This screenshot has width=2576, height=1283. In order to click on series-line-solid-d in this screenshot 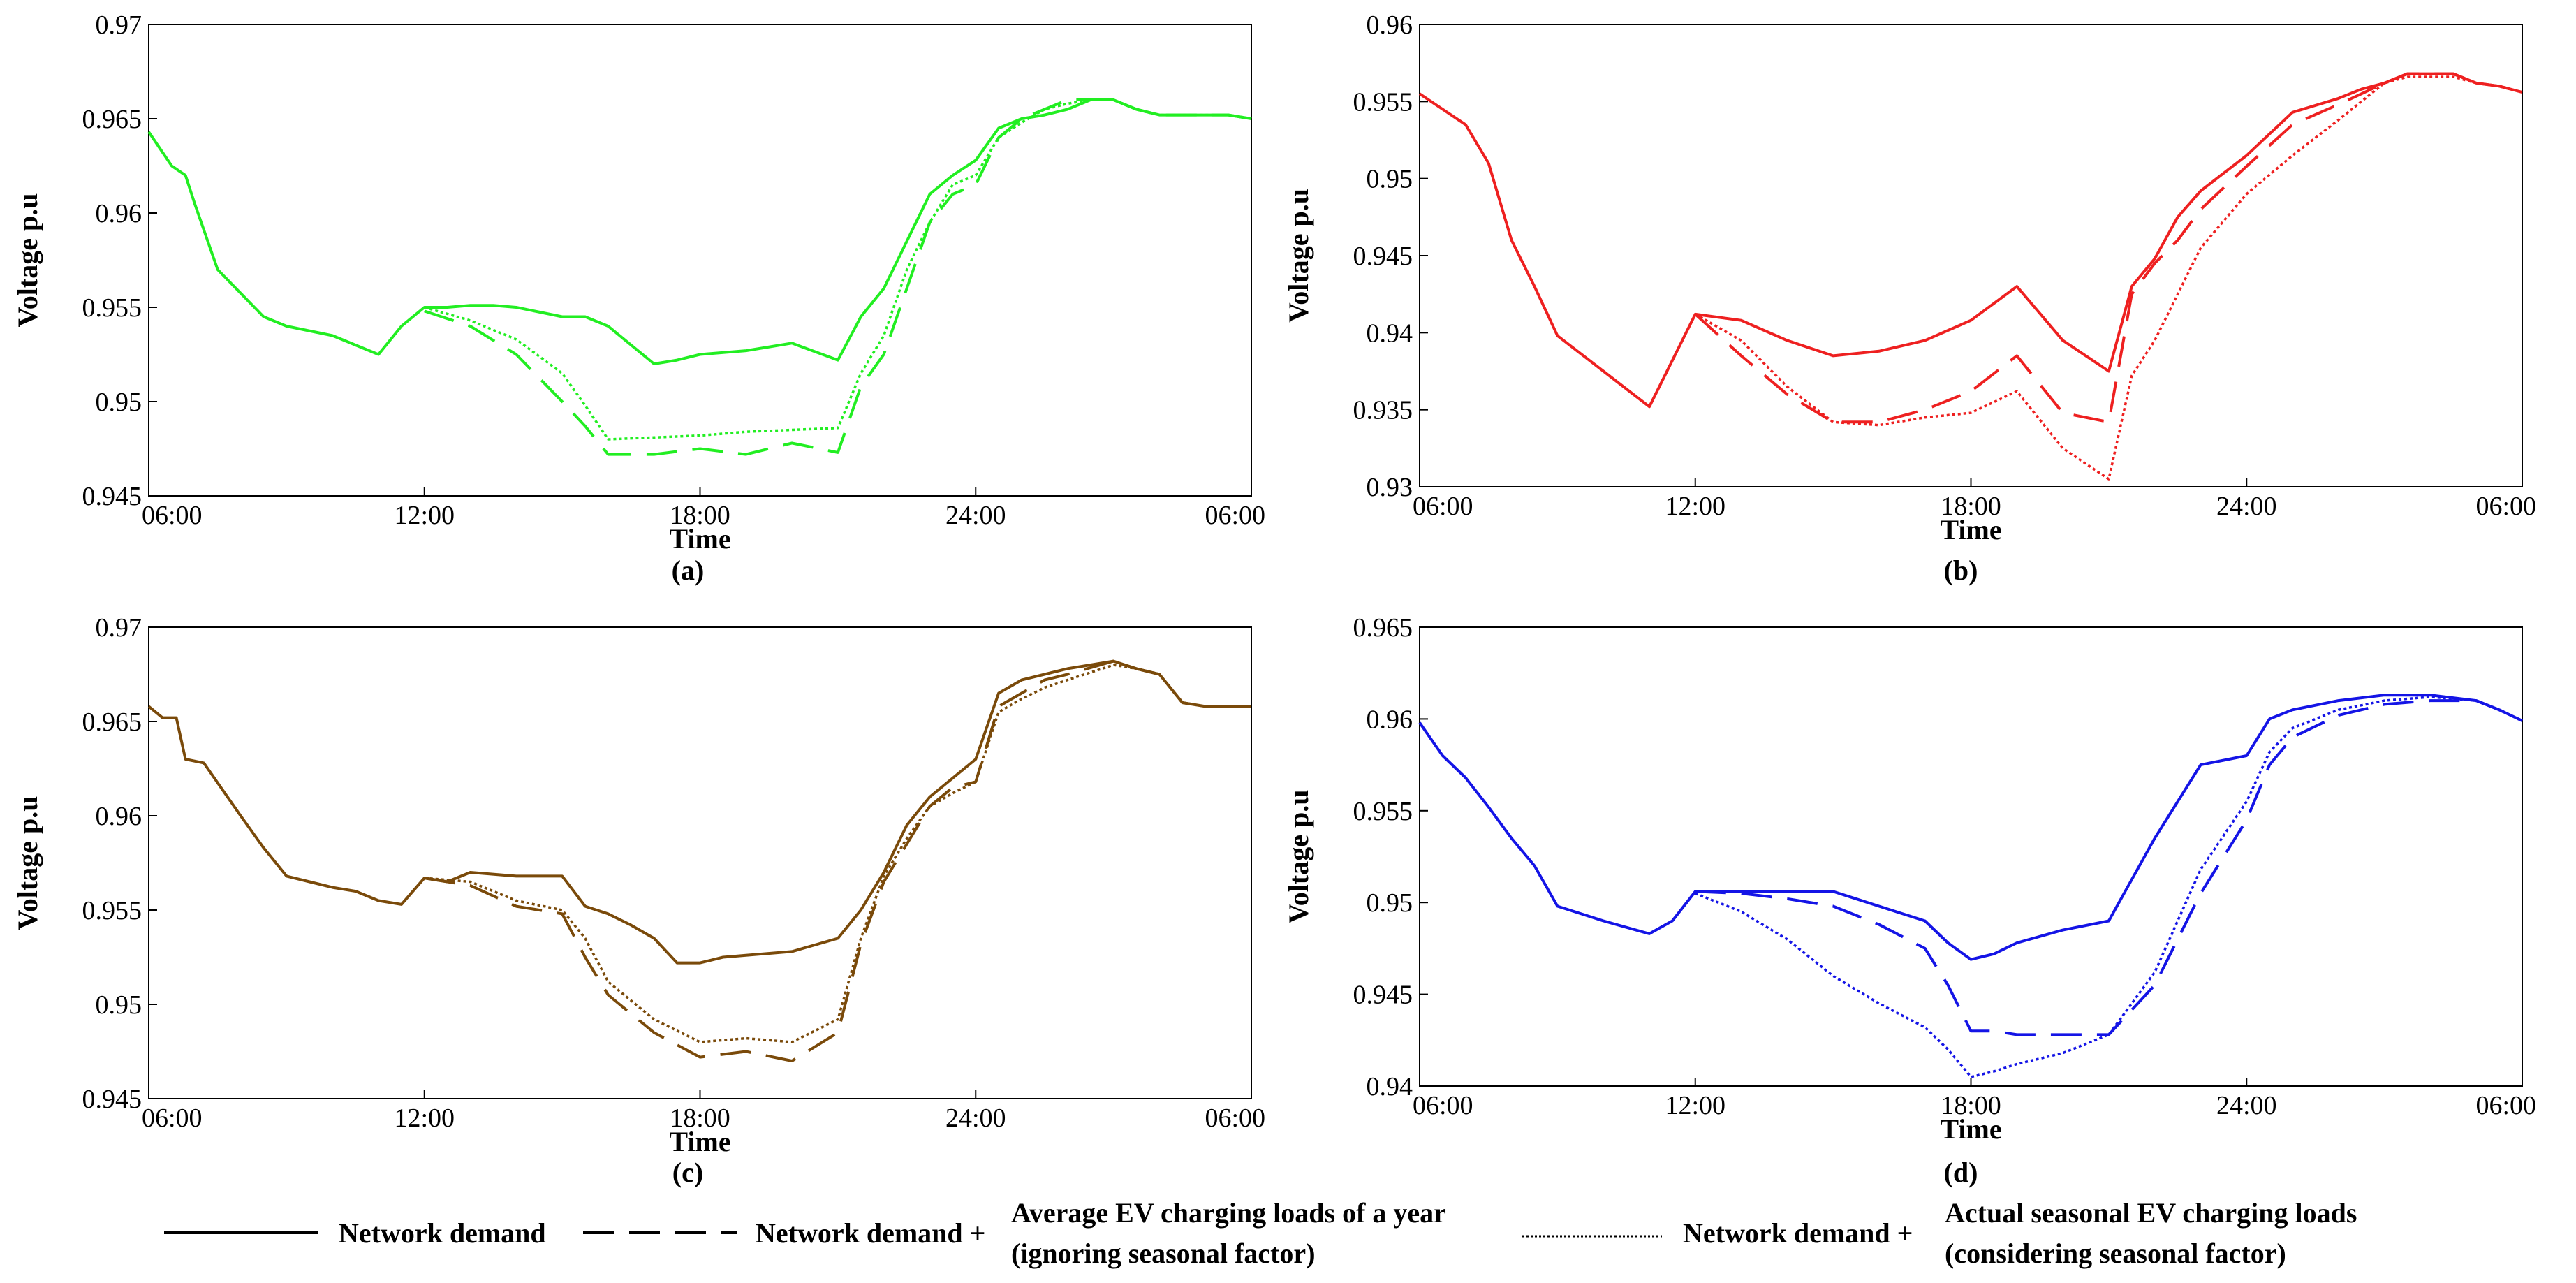, I will do `click(1970, 827)`.